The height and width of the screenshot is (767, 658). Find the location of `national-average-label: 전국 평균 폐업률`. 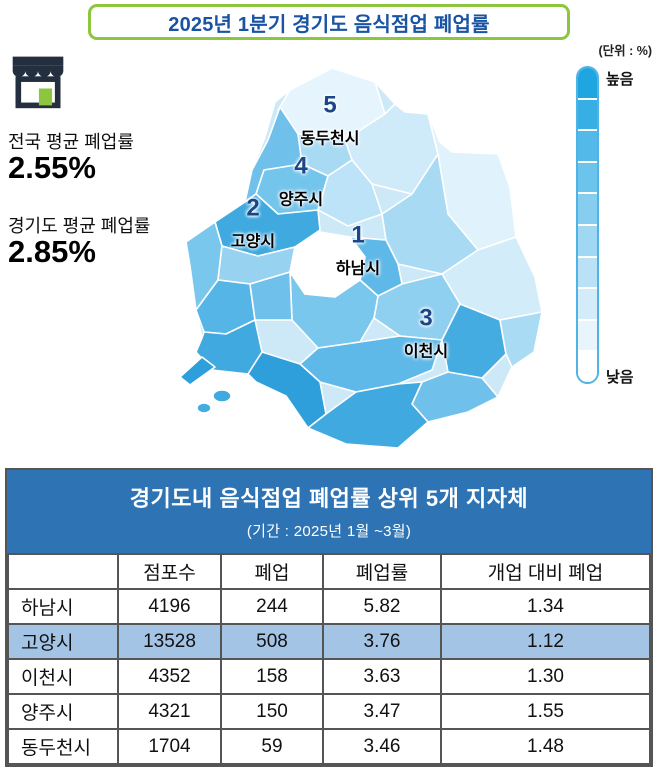

national-average-label: 전국 평균 폐업률 is located at coordinates (71, 142).